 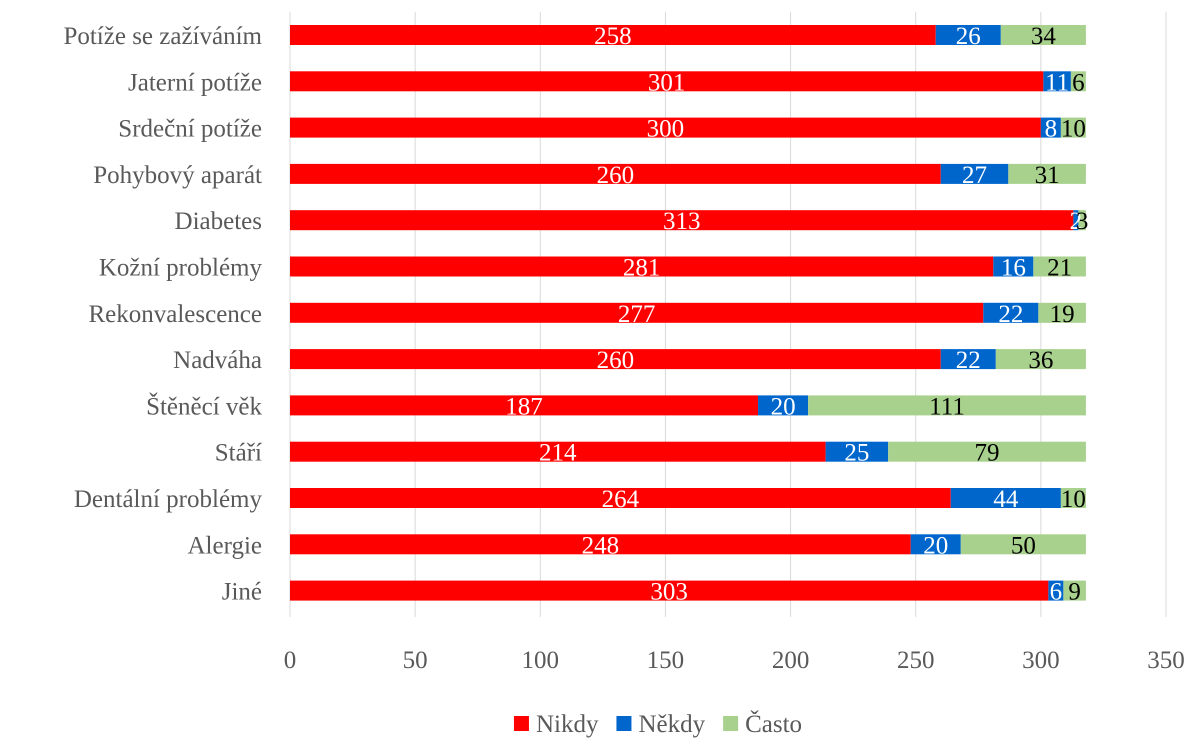 What do you see at coordinates (175, 314) in the screenshot?
I see `category-label: Rekonvalescence` at bounding box center [175, 314].